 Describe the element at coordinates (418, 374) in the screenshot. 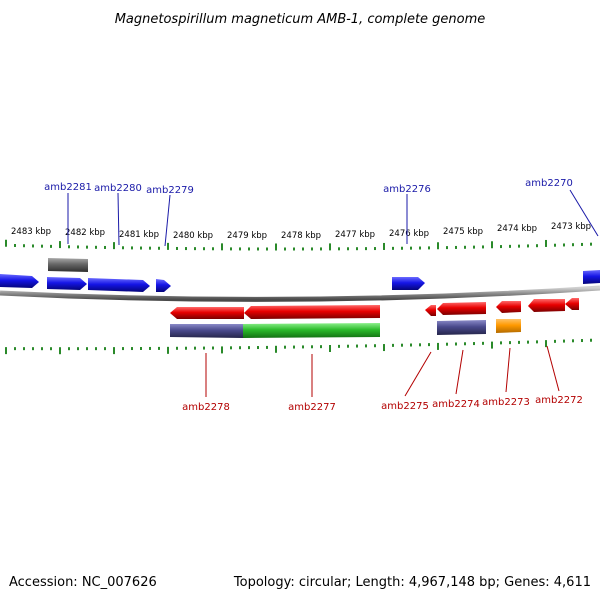

I see `leader-amb2275` at that location.